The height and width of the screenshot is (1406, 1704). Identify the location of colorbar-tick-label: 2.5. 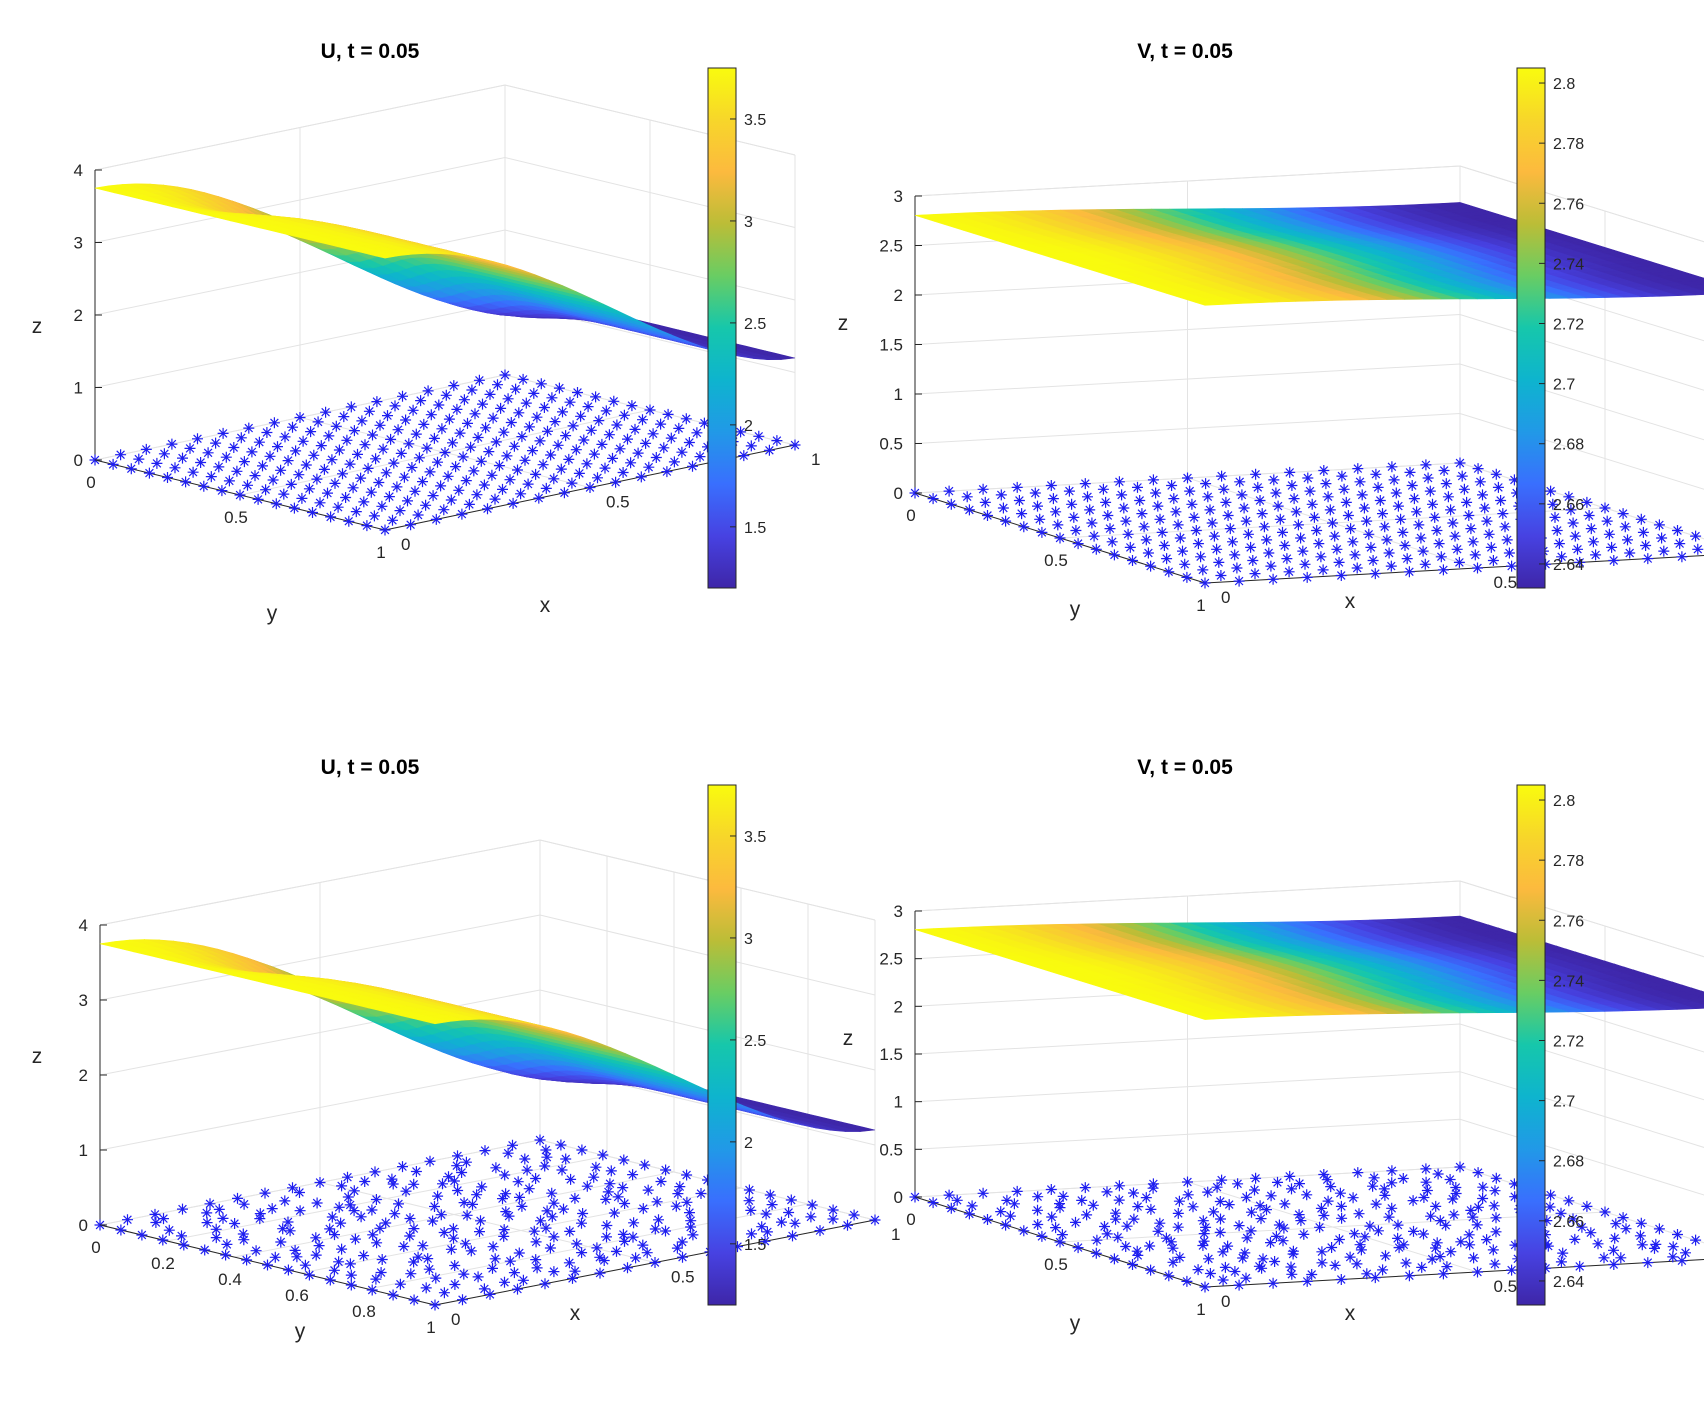
(755, 1041).